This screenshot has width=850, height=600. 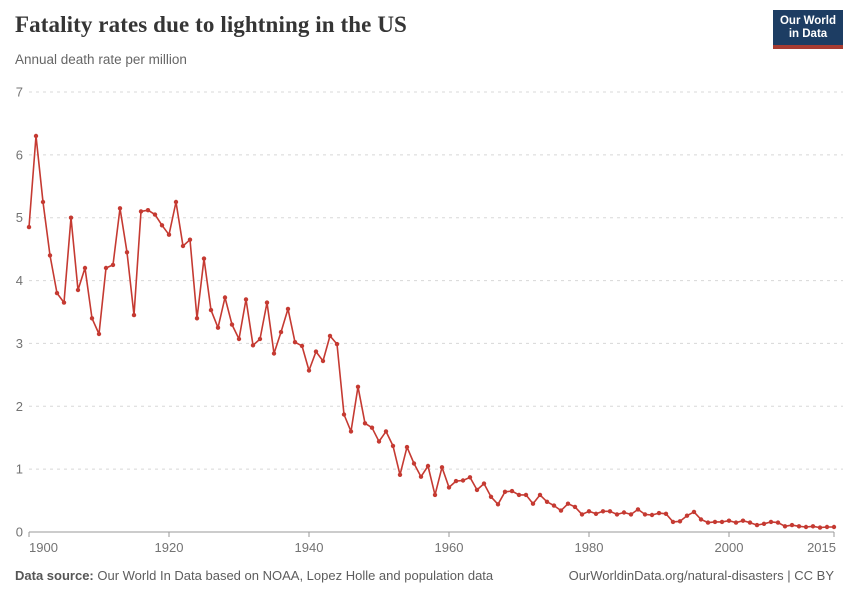 What do you see at coordinates (808, 29) in the screenshot?
I see `owid-logo: Our World in Data` at bounding box center [808, 29].